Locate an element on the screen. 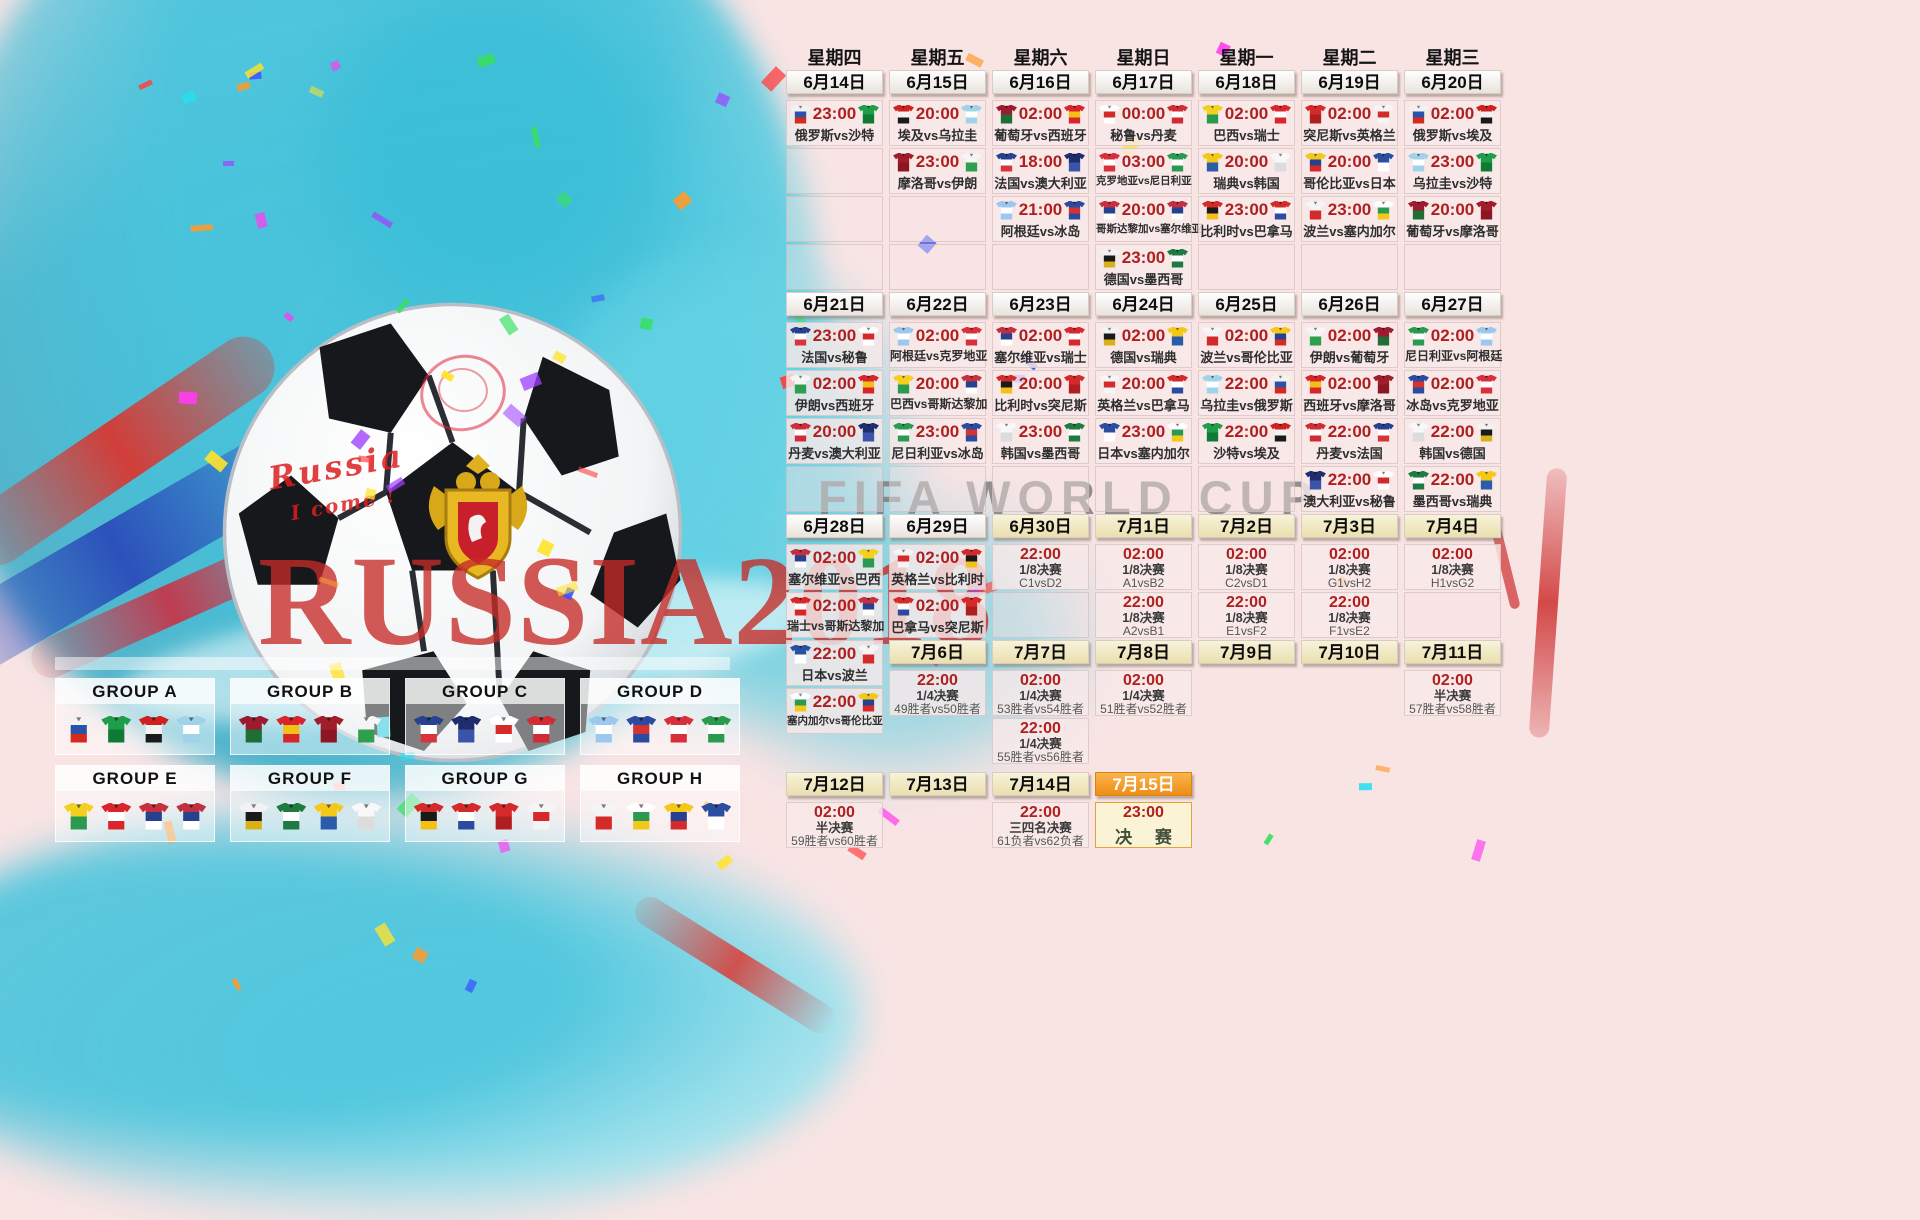 This screenshot has height=1220, width=1920. match-teams: 伊朗vs西班牙 is located at coordinates (834, 405).